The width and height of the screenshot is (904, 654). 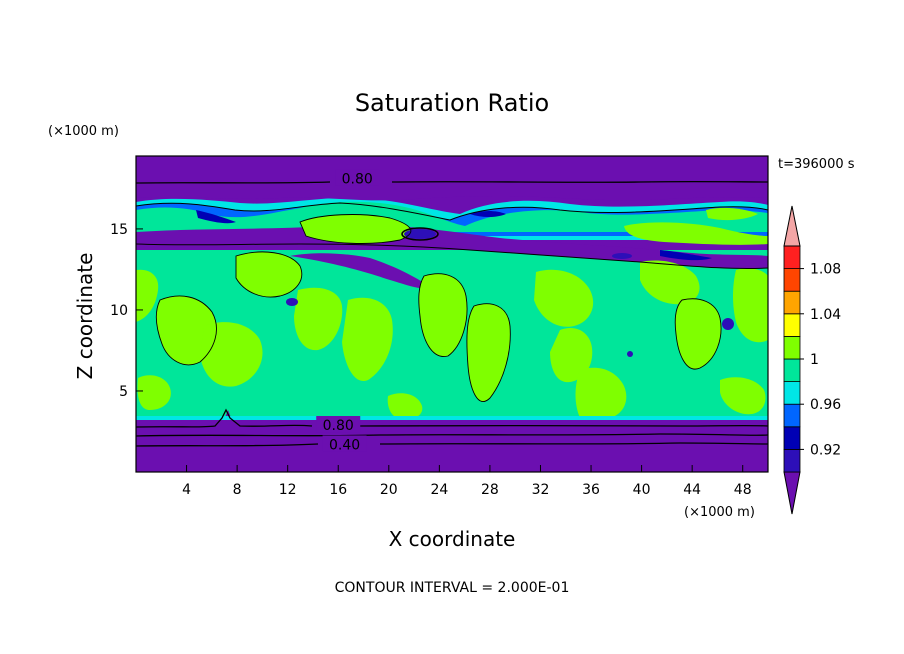 What do you see at coordinates (361, 271) in the screenshot?
I see `mid-violet-filament` at bounding box center [361, 271].